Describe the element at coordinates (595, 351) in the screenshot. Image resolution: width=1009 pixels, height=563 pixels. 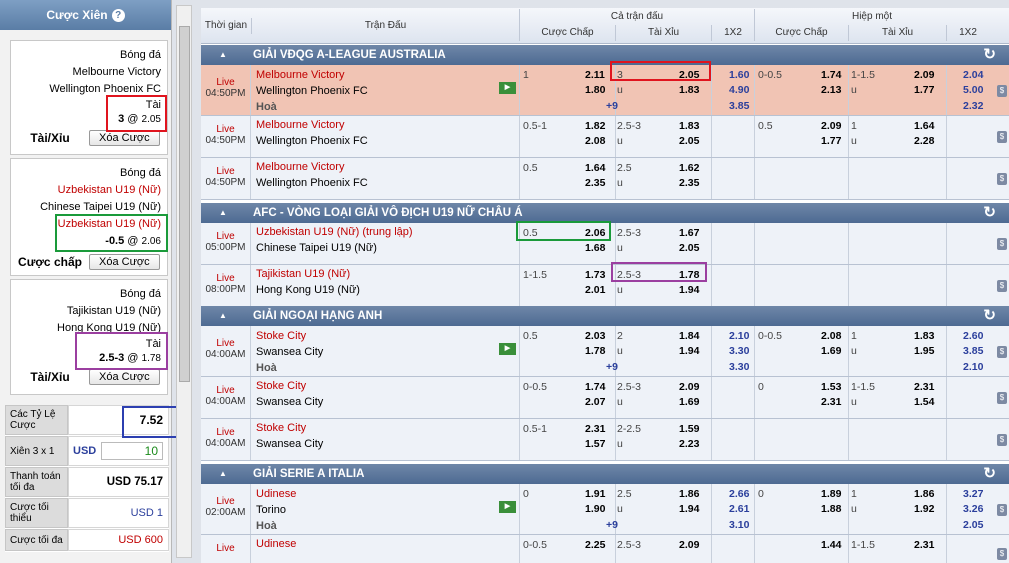
I see `handicap-odds-away: 1.78` at that location.